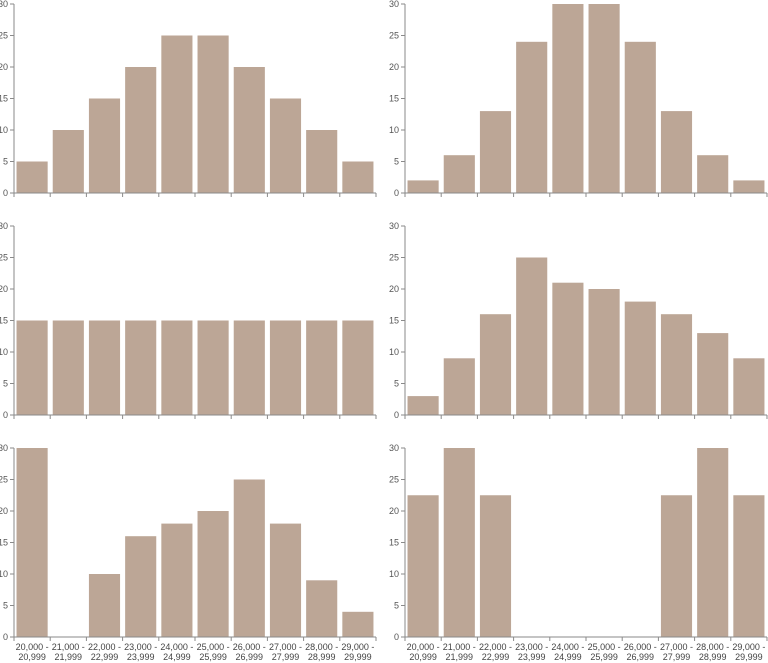 Image resolution: width=768 pixels, height=663 pixels. I want to click on bar-chart-1: 0 5 10 15 20 25 30, so click(188, 99).